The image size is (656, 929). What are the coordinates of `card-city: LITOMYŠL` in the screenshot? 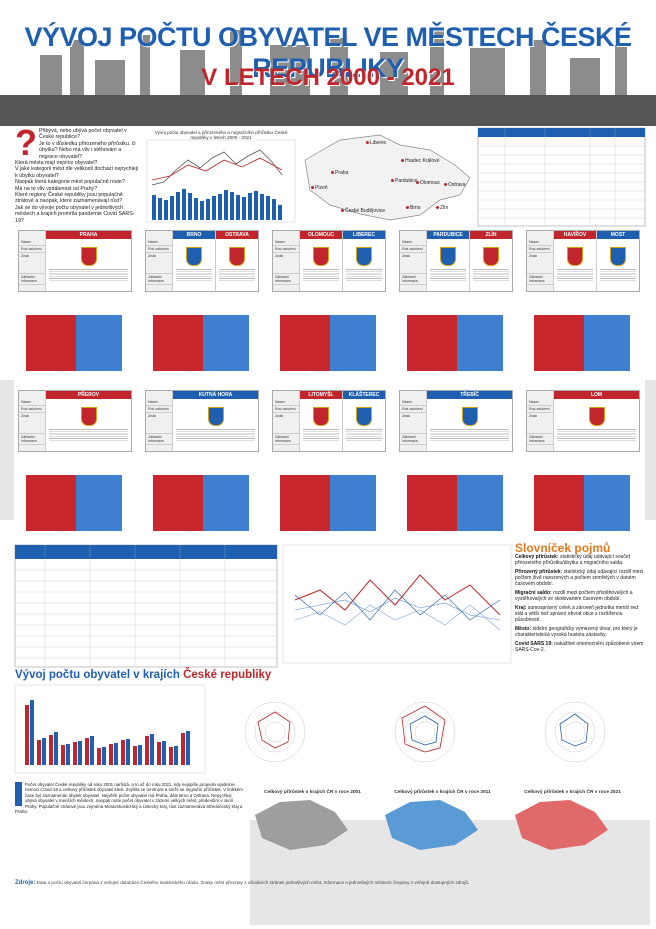 It's located at (320, 421).